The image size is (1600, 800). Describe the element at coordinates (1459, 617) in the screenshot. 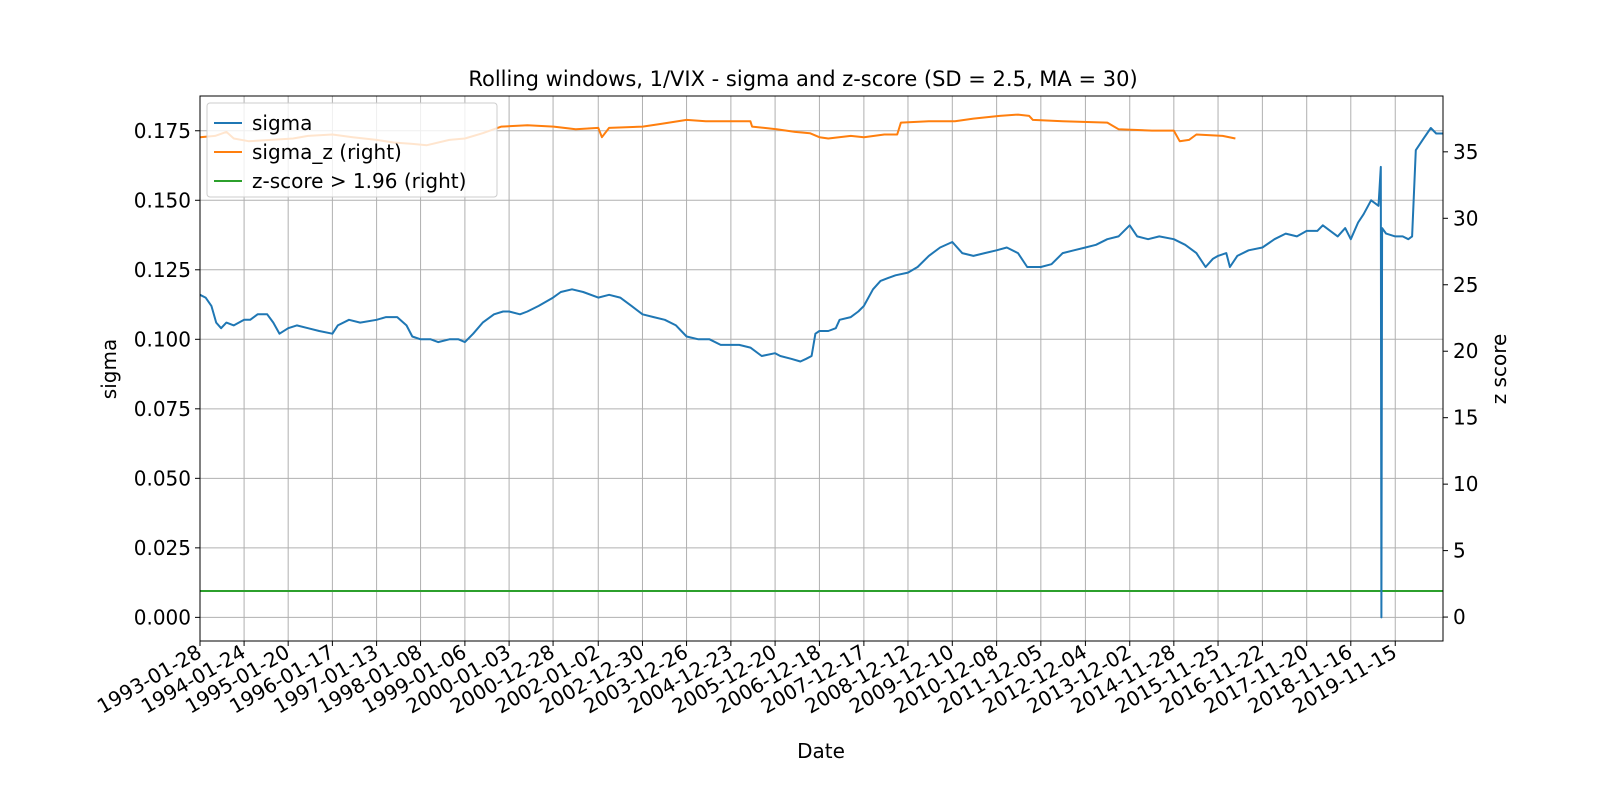

I see `y2-tick-label: 0` at that location.